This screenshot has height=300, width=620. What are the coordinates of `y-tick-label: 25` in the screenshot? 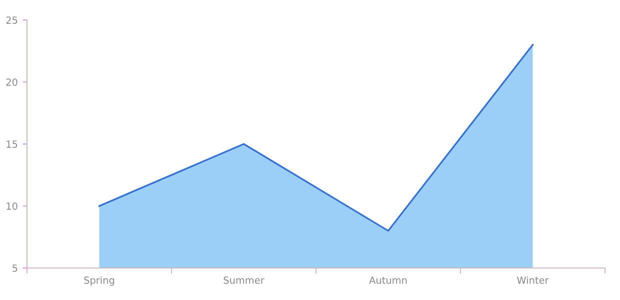 It's located at (12, 20).